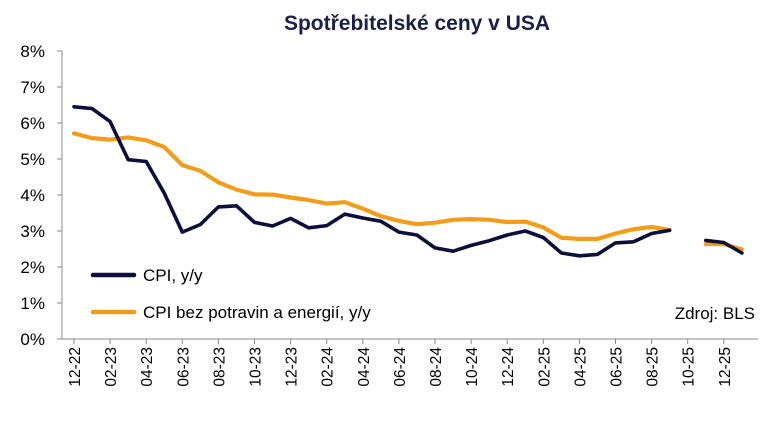  Describe the element at coordinates (173, 275) in the screenshot. I see `legend-label-cpi: CPI, y/y` at that location.